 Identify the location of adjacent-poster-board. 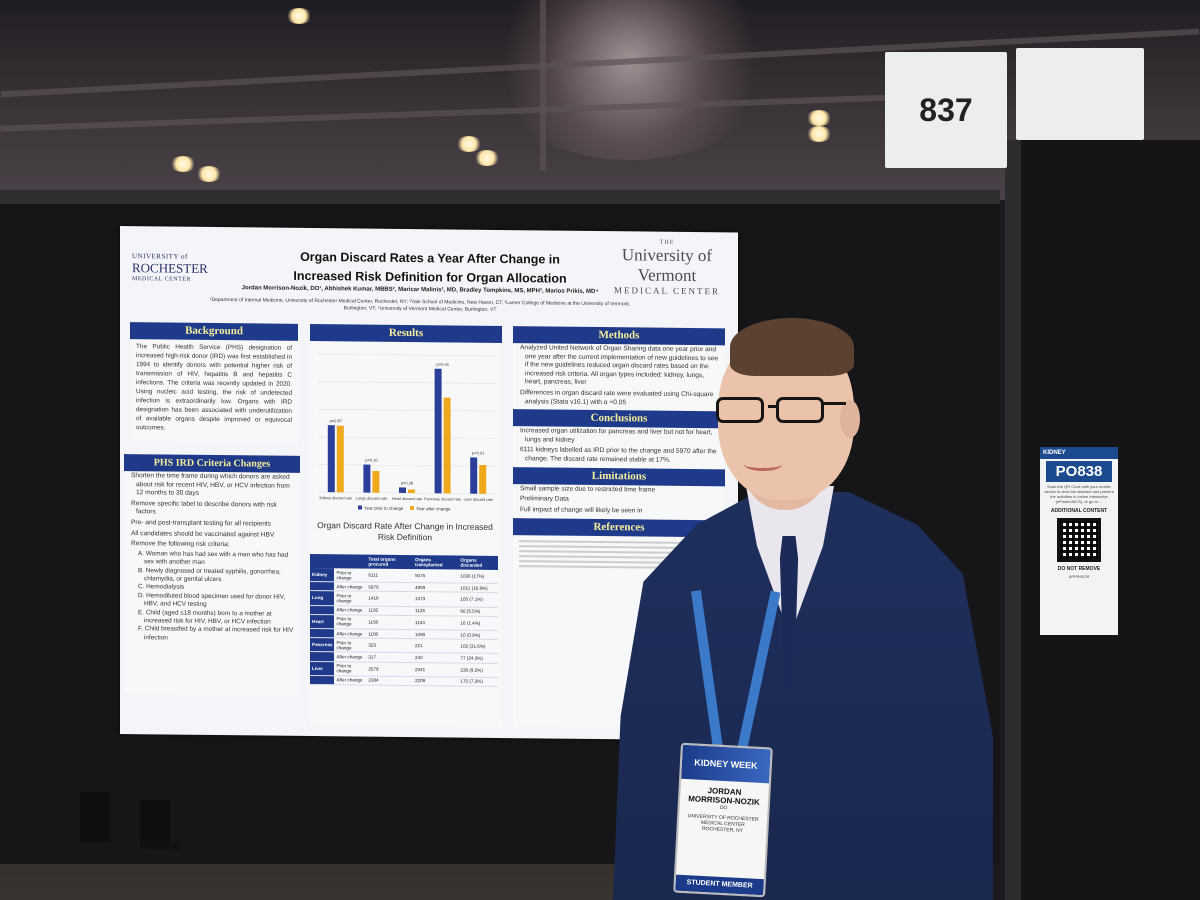
(1102, 520).